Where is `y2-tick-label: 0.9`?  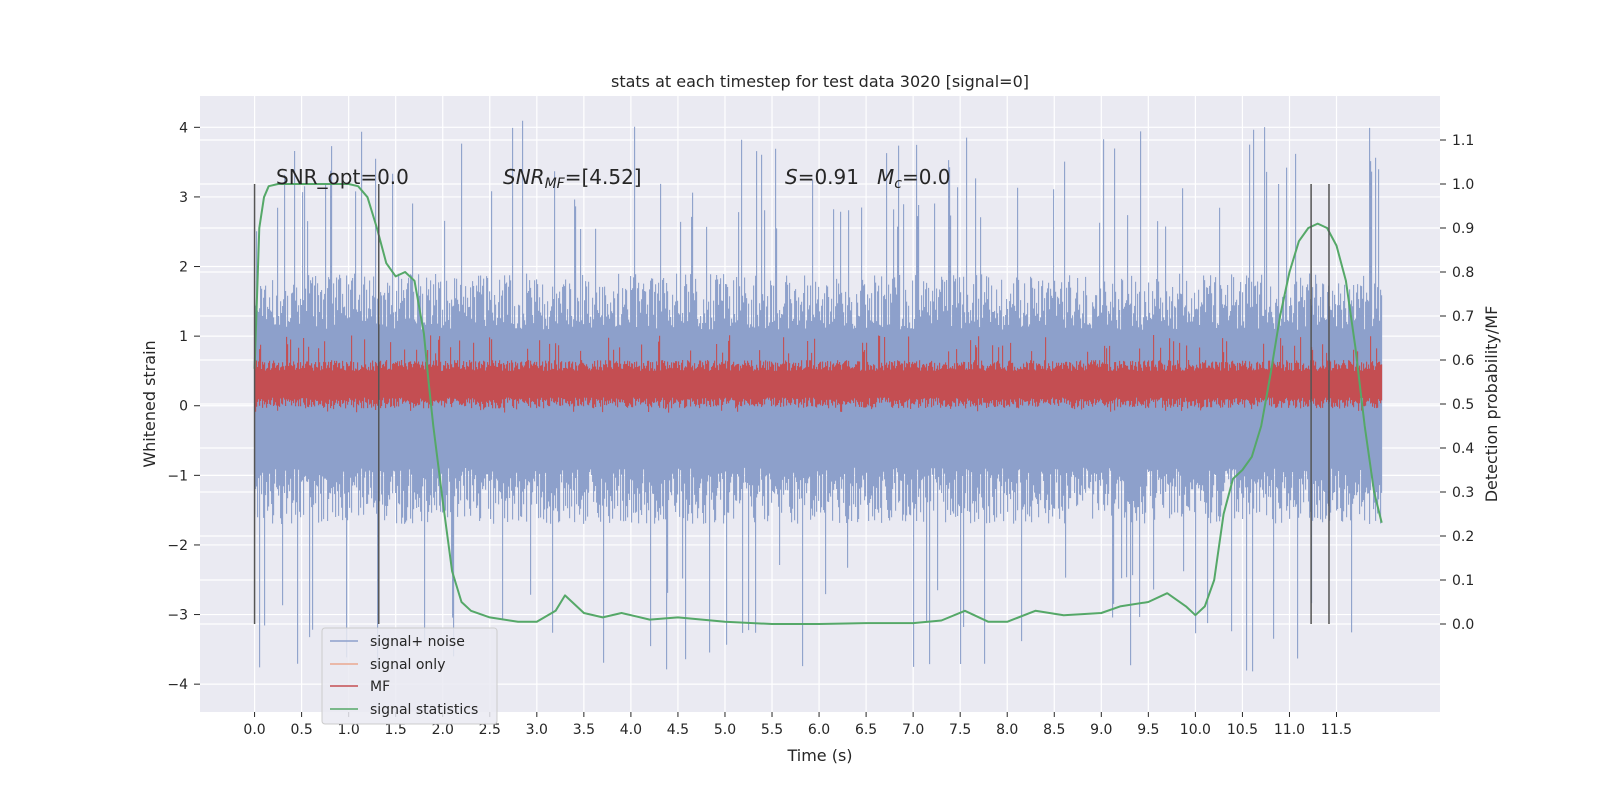 y2-tick-label: 0.9 is located at coordinates (1463, 229).